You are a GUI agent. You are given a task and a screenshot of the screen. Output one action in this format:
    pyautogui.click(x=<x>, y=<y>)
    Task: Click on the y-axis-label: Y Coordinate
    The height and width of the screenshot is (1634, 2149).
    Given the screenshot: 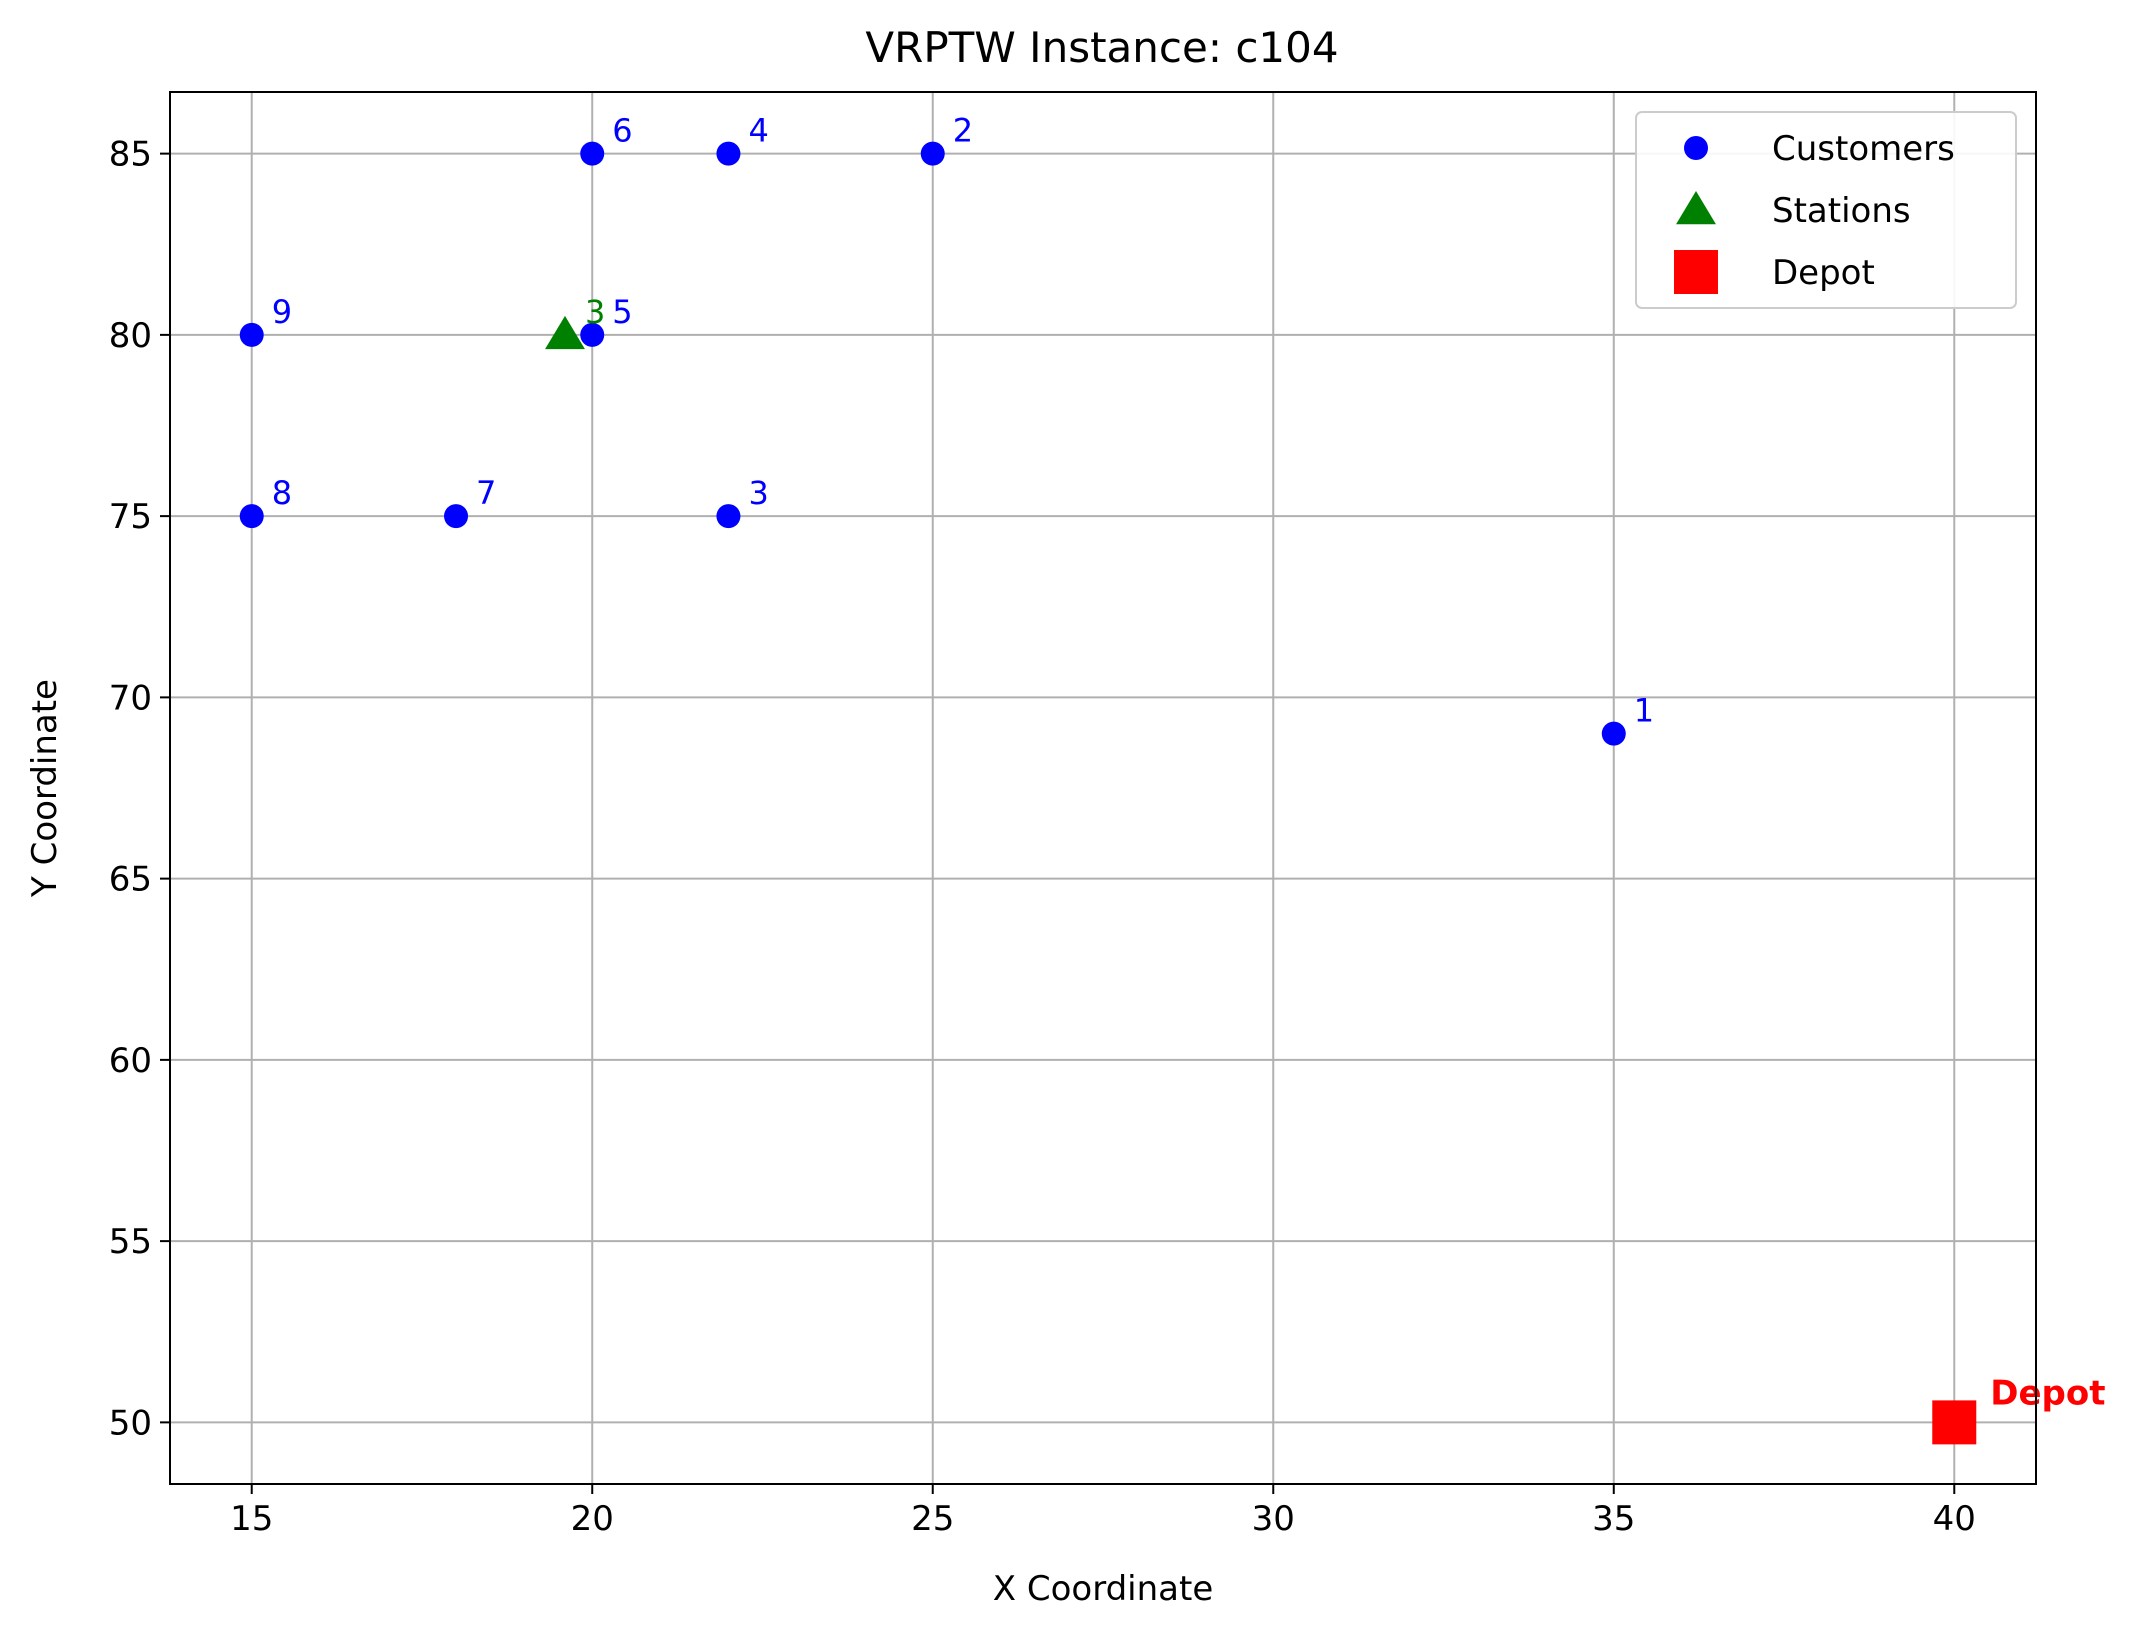 What is the action you would take?
    pyautogui.click(x=45, y=788)
    